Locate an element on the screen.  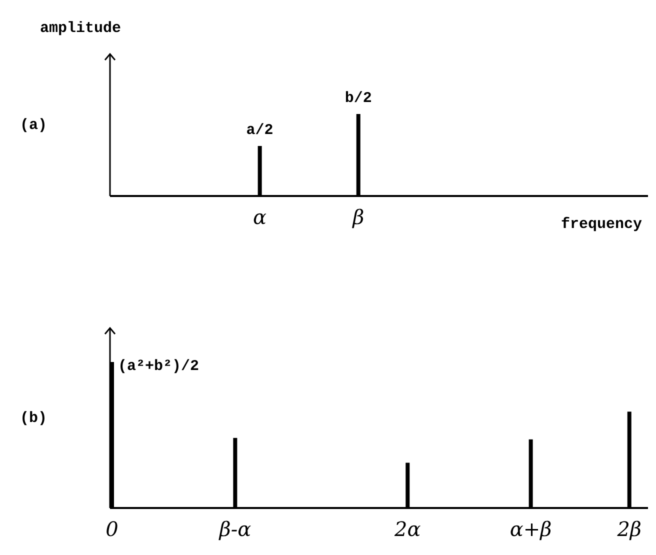
x-tick-label: 2β is located at coordinates (629, 529).